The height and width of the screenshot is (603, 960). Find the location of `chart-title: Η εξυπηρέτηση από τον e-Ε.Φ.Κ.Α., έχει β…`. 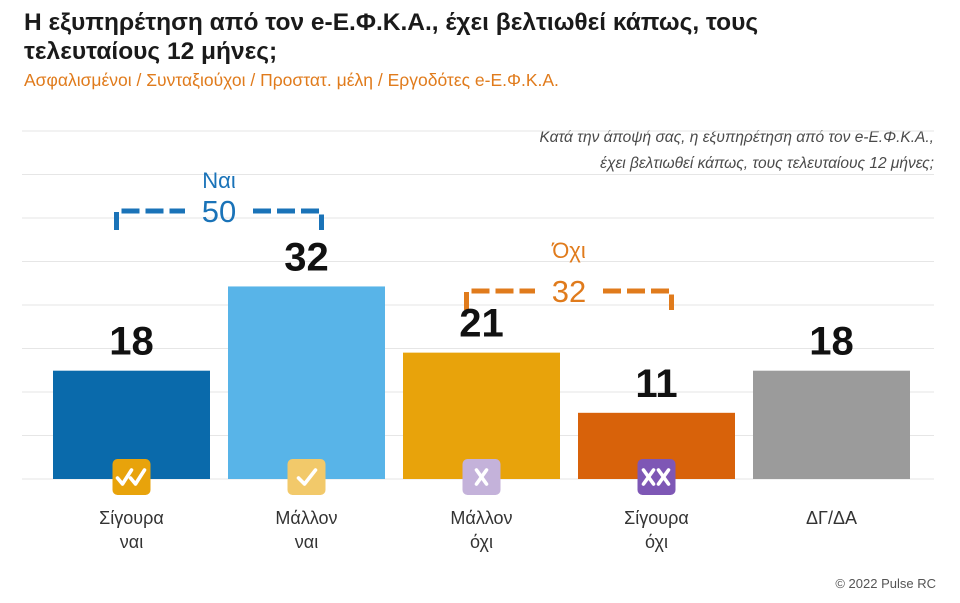

chart-title: Η εξυπηρέτηση από τον e-Ε.Φ.Κ.Α., έχει β… is located at coordinates (391, 37).